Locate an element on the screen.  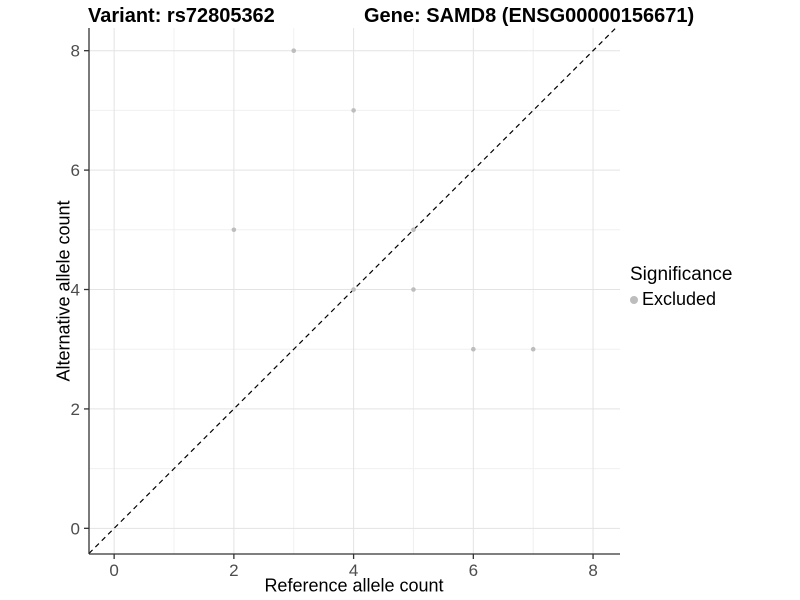
legend-title: Significance is located at coordinates (681, 274).